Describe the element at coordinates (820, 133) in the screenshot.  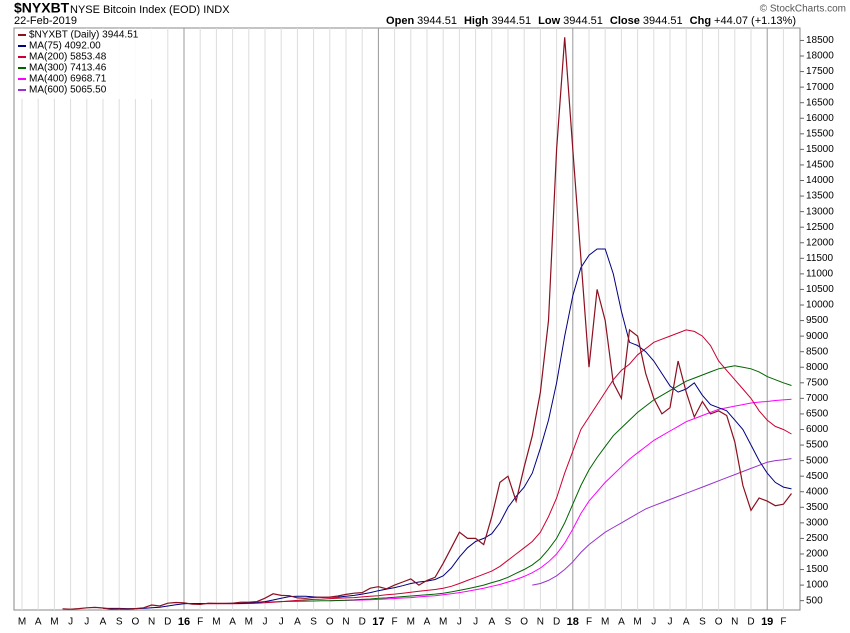
I see `y-tick-label: 15500` at that location.